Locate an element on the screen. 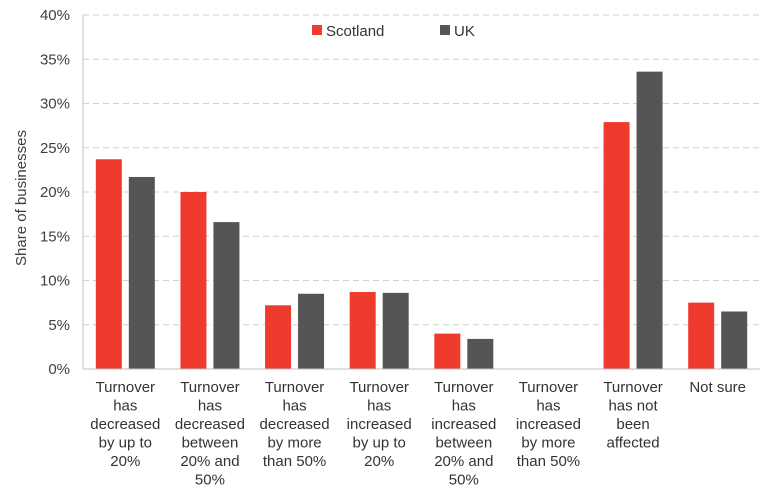 This screenshot has width=768, height=501. y-tick-label: 0% is located at coordinates (59, 369).